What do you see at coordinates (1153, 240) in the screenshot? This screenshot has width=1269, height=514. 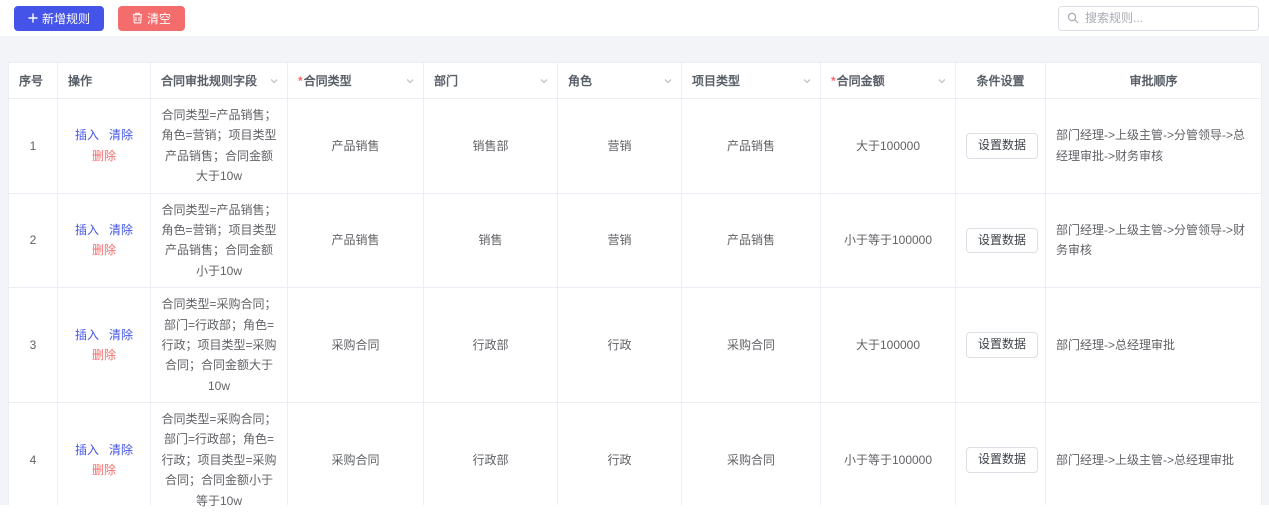 I see `approval-order-cell: 部门经理->上级主管->分管领导->财务审核` at bounding box center [1153, 240].